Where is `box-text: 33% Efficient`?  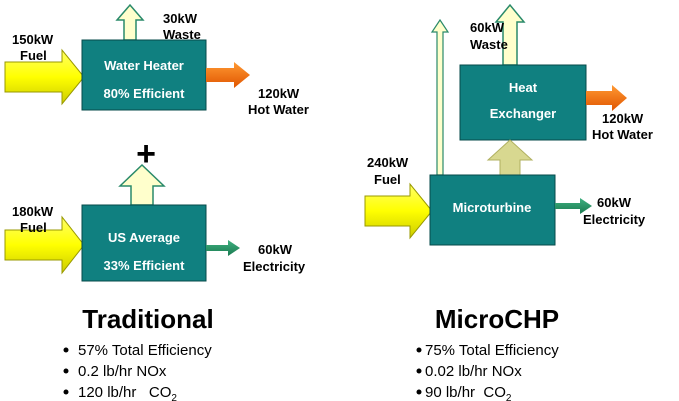 box-text: 33% Efficient is located at coordinates (145, 265).